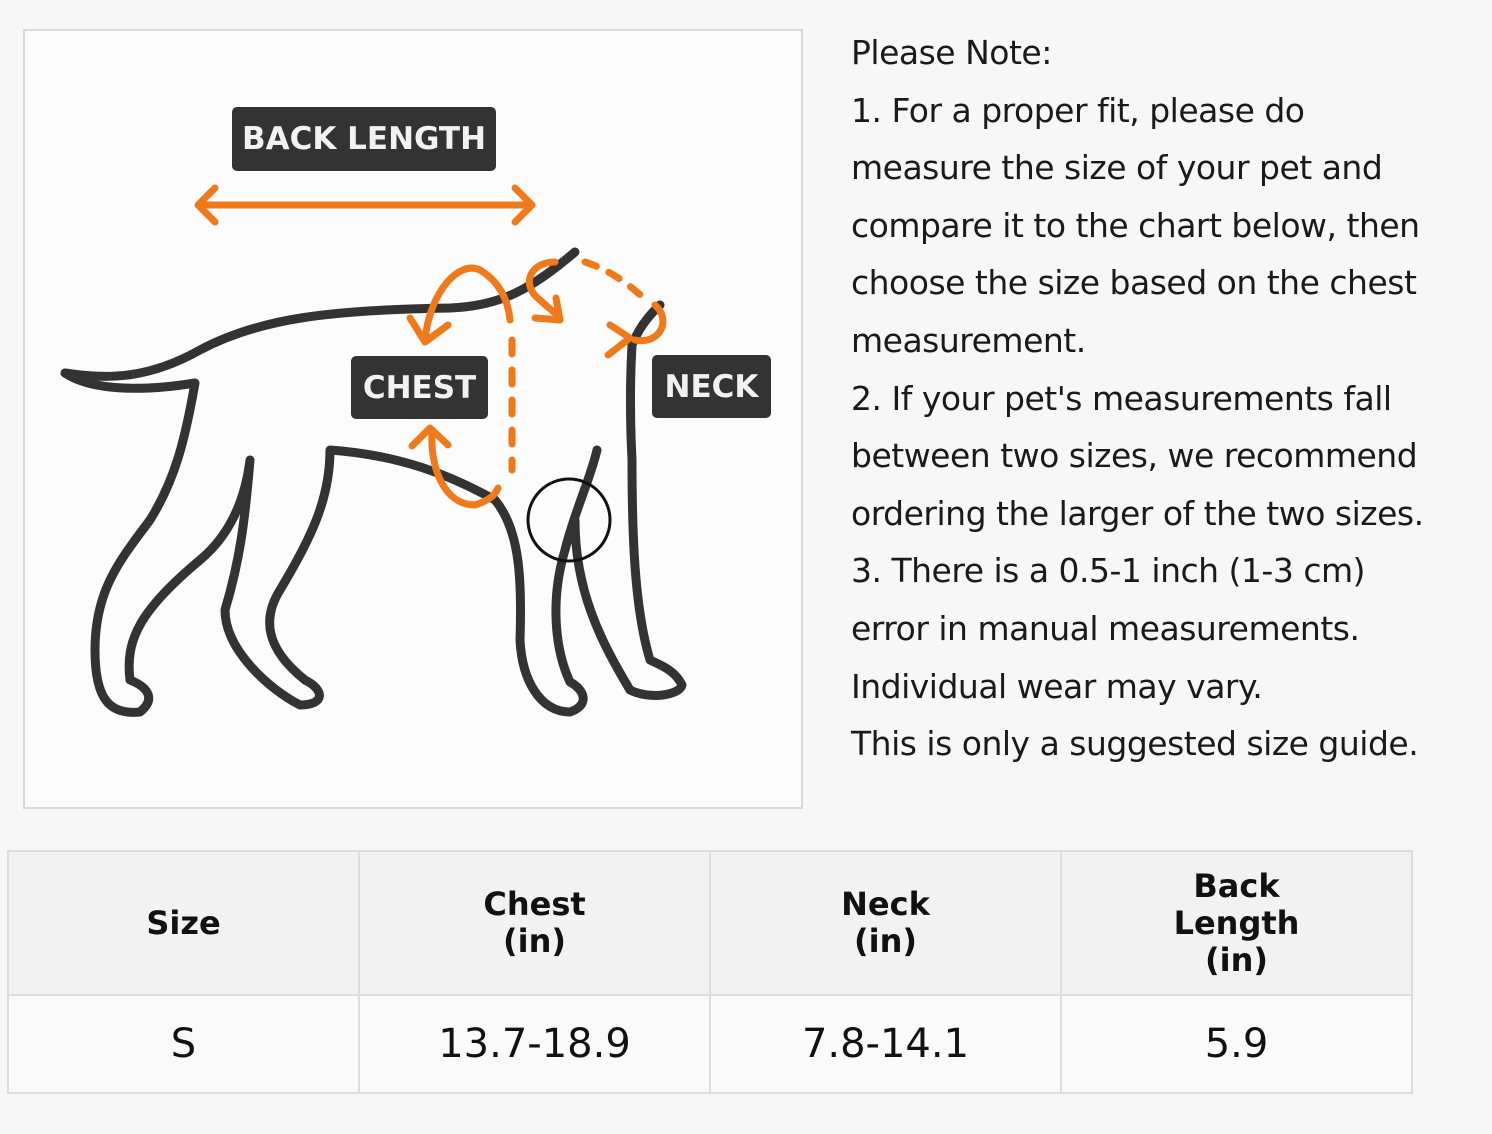 Image resolution: width=1492 pixels, height=1134 pixels. Describe the element at coordinates (1134, 456) in the screenshot. I see `note-line: between two sizes, we recommend` at that location.